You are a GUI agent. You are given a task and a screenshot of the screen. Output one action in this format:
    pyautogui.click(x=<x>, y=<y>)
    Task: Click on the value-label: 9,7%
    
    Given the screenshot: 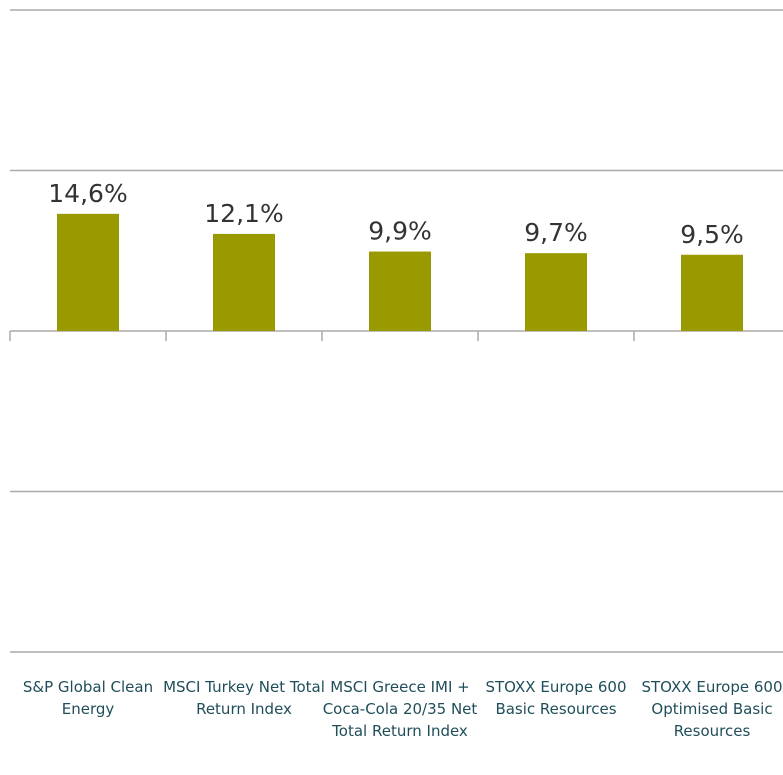 What is the action you would take?
    pyautogui.click(x=556, y=232)
    